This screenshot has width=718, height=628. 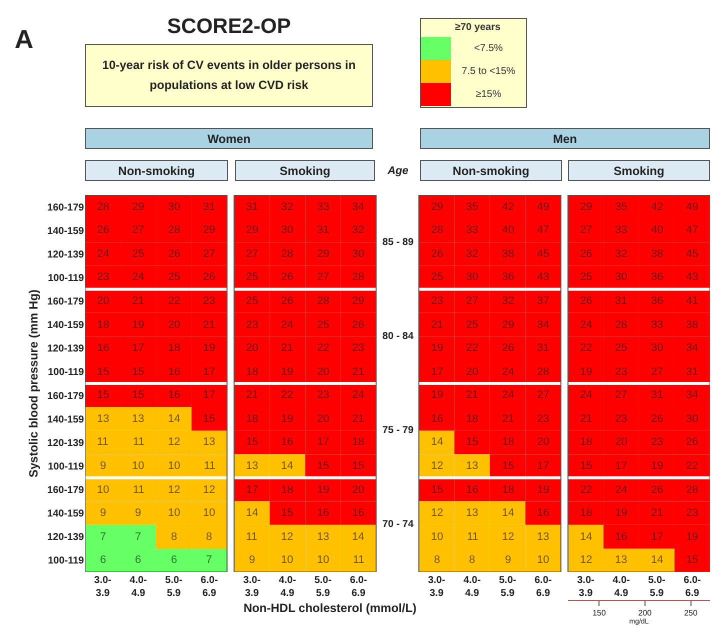 I want to click on data-label: 41, so click(x=692, y=301).